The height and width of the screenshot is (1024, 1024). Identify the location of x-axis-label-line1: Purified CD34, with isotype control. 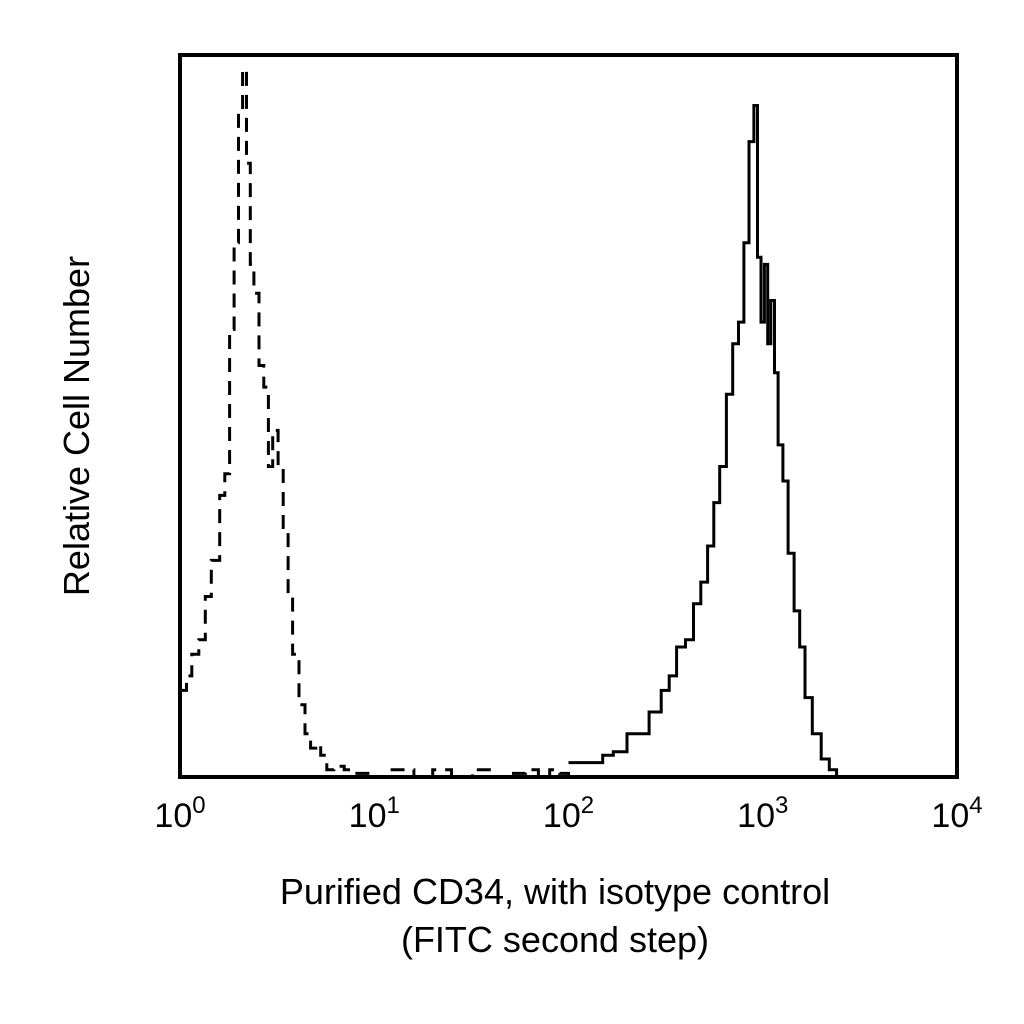
(555, 891).